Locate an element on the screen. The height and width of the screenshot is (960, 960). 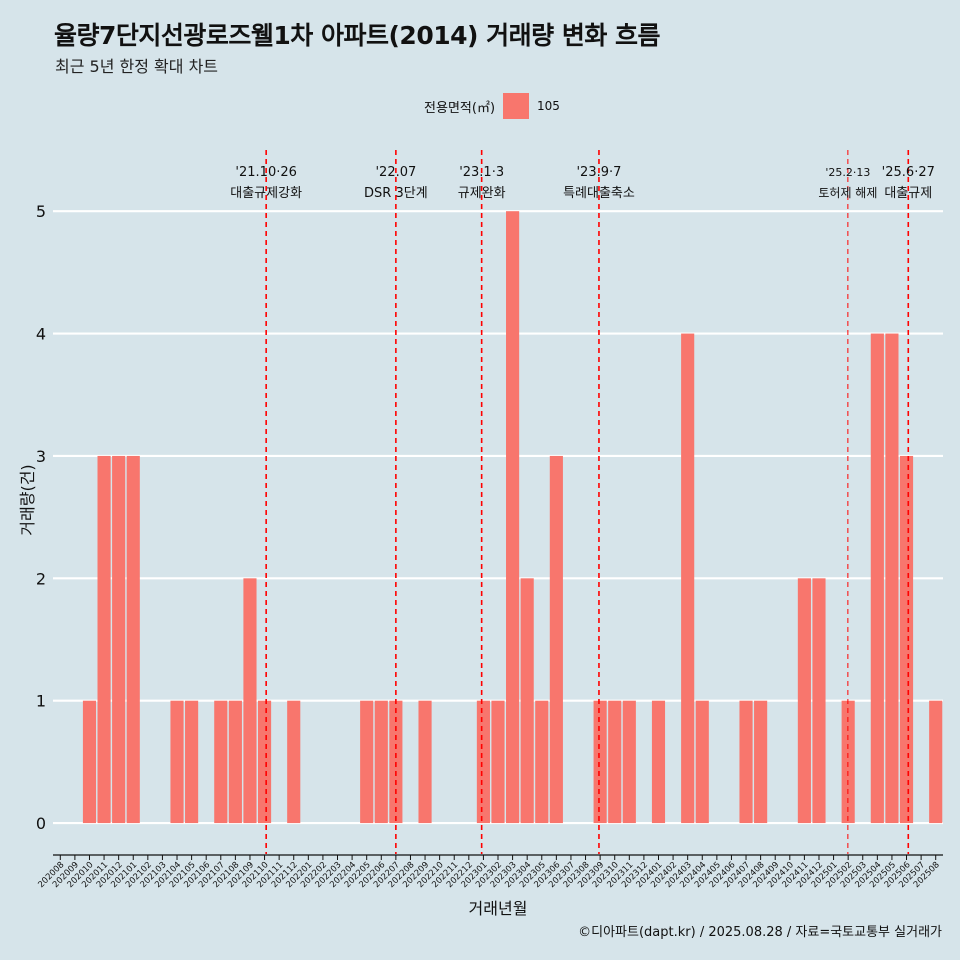
chart-subtitle: 최근 5년 한정 확대 차트 is located at coordinates (137, 66).